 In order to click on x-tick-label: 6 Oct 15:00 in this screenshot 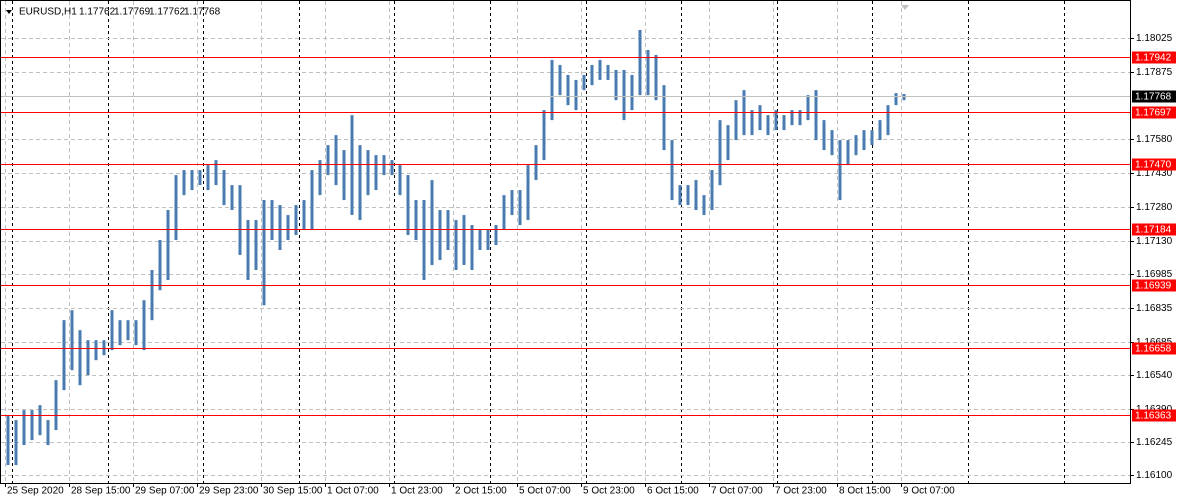, I will do `click(673, 491)`.